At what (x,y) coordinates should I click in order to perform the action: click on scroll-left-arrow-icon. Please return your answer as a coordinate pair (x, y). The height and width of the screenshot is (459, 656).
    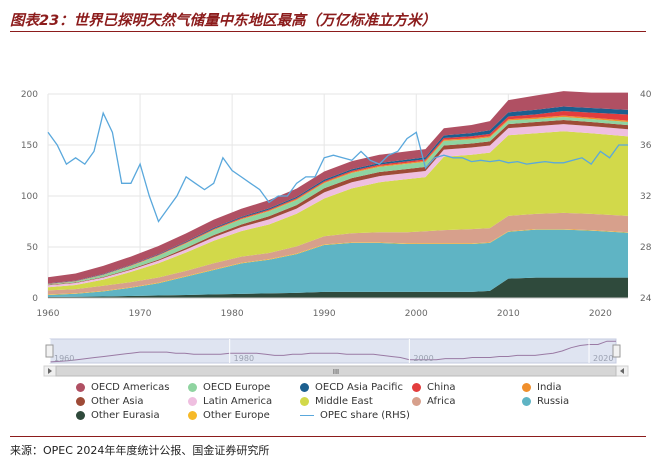
    Looking at the image, I should click on (50, 371).